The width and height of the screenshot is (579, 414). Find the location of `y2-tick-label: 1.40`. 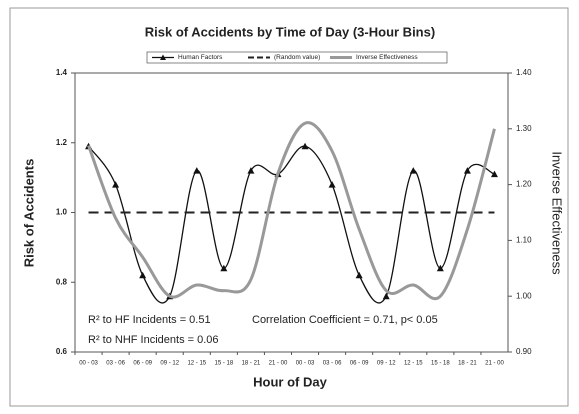

y2-tick-label: 1.40 is located at coordinates (524, 72).